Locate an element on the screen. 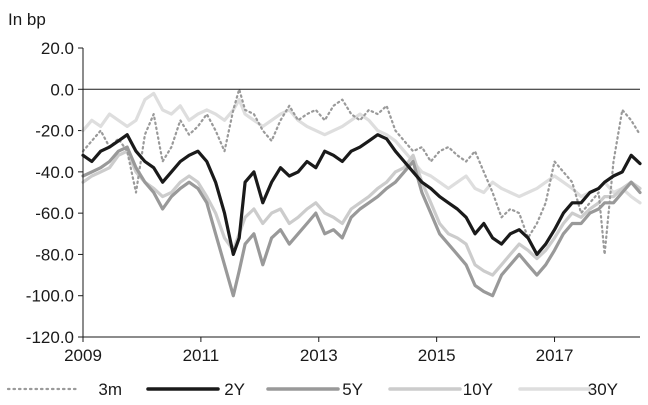  x-tick-label: 2011 is located at coordinates (201, 355).